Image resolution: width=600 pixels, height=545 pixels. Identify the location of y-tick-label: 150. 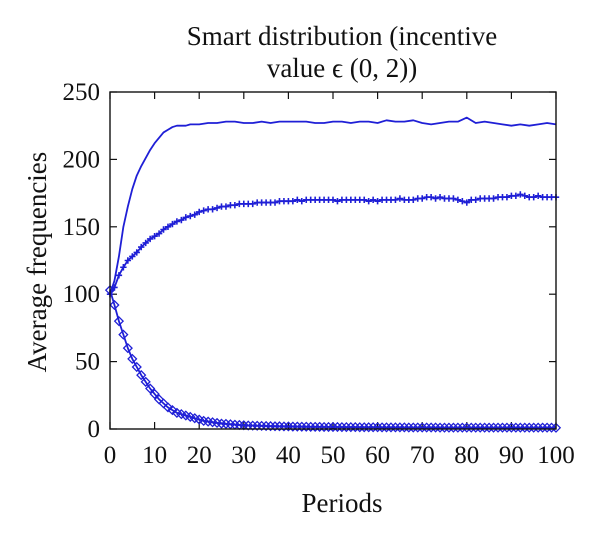
(82, 227).